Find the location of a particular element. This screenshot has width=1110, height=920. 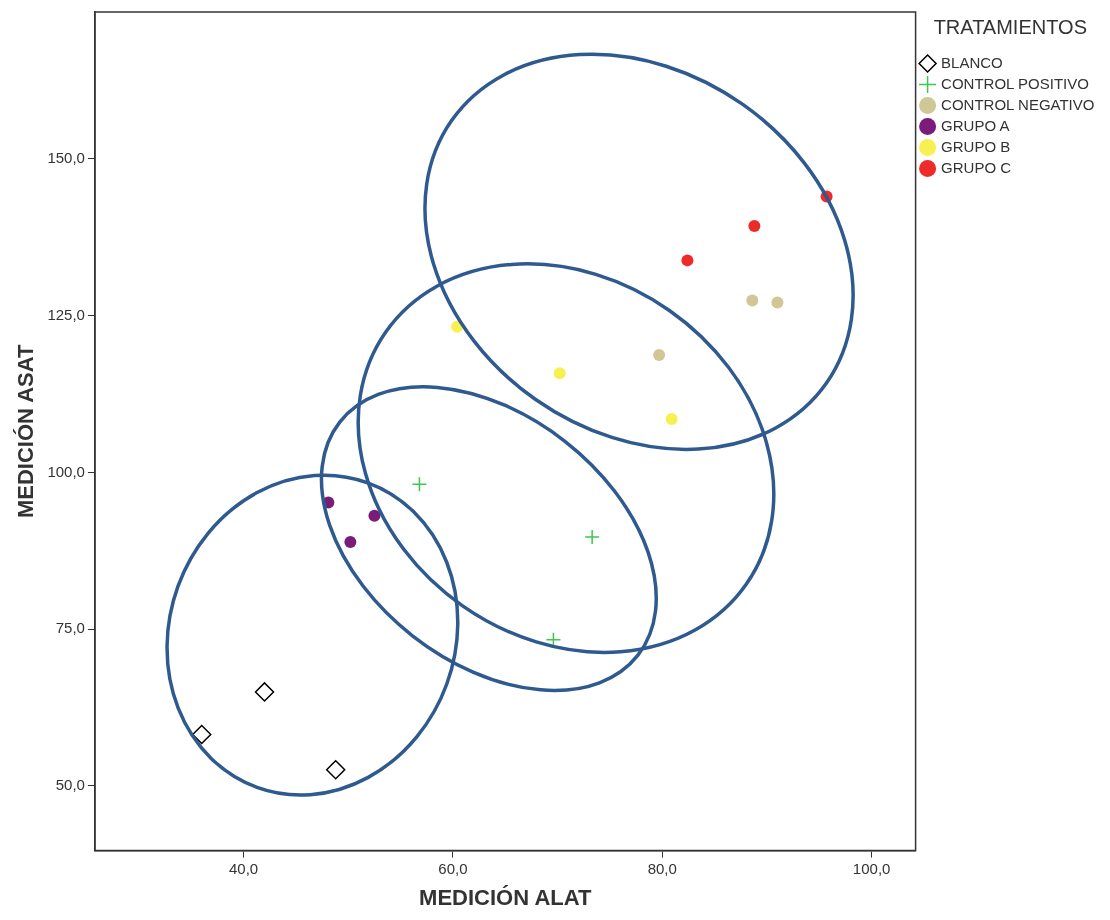

y-tick-label: 150,0 is located at coordinates (66, 157).